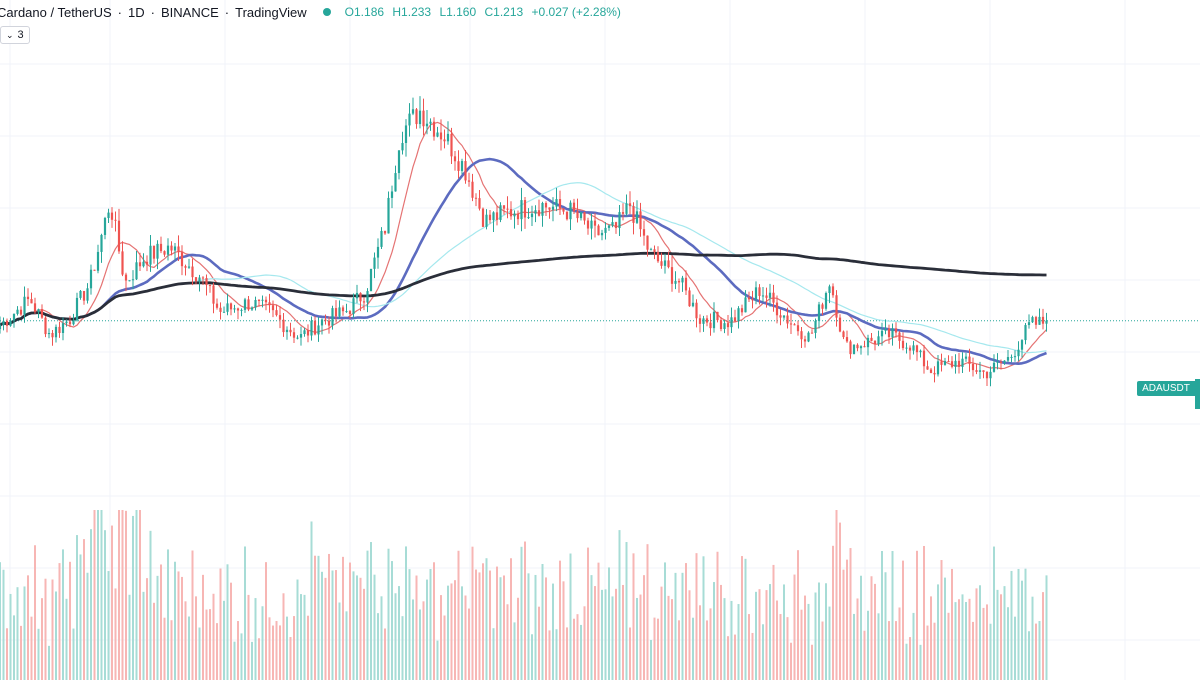 The height and width of the screenshot is (680, 1200). What do you see at coordinates (15, 35) in the screenshot?
I see `indicators-collapse-button: ⌄ 3` at bounding box center [15, 35].